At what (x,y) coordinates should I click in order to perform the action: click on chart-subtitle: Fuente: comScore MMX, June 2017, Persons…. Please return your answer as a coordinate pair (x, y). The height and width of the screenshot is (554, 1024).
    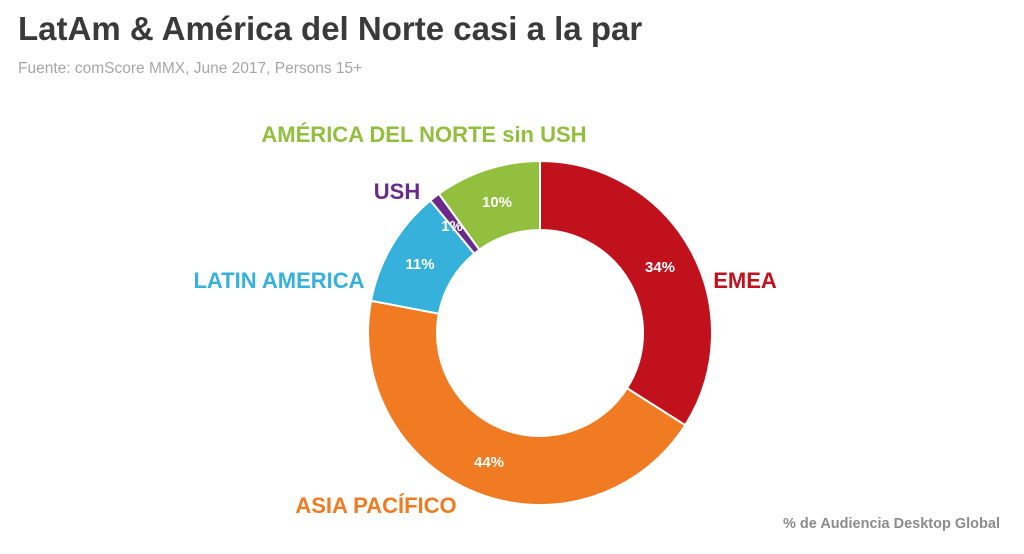
    Looking at the image, I should click on (190, 68).